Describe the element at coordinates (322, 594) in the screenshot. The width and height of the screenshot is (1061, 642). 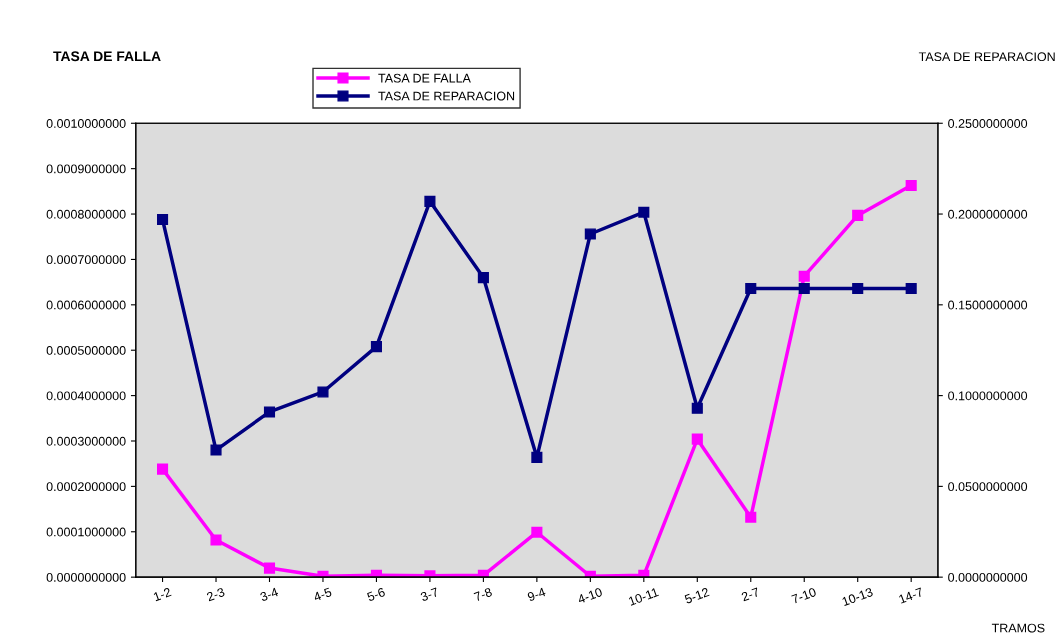
I see `x-tick-label: 4-5` at that location.